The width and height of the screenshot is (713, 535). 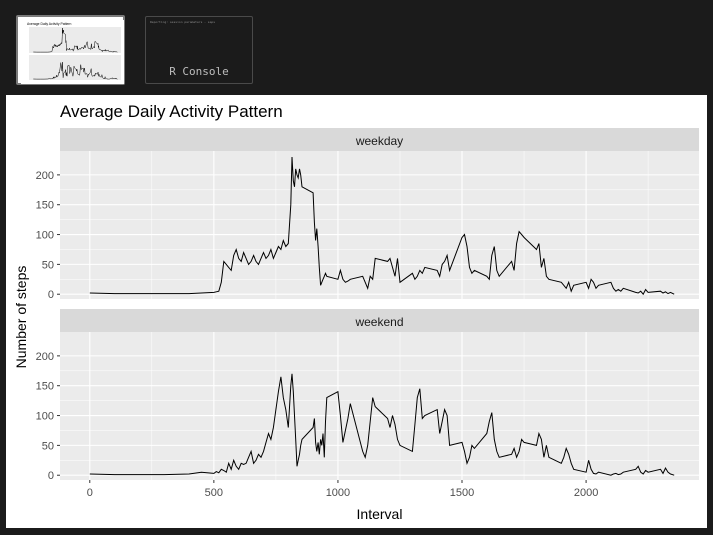 What do you see at coordinates (90, 493) in the screenshot?
I see `x-tick-label: 0` at bounding box center [90, 493].